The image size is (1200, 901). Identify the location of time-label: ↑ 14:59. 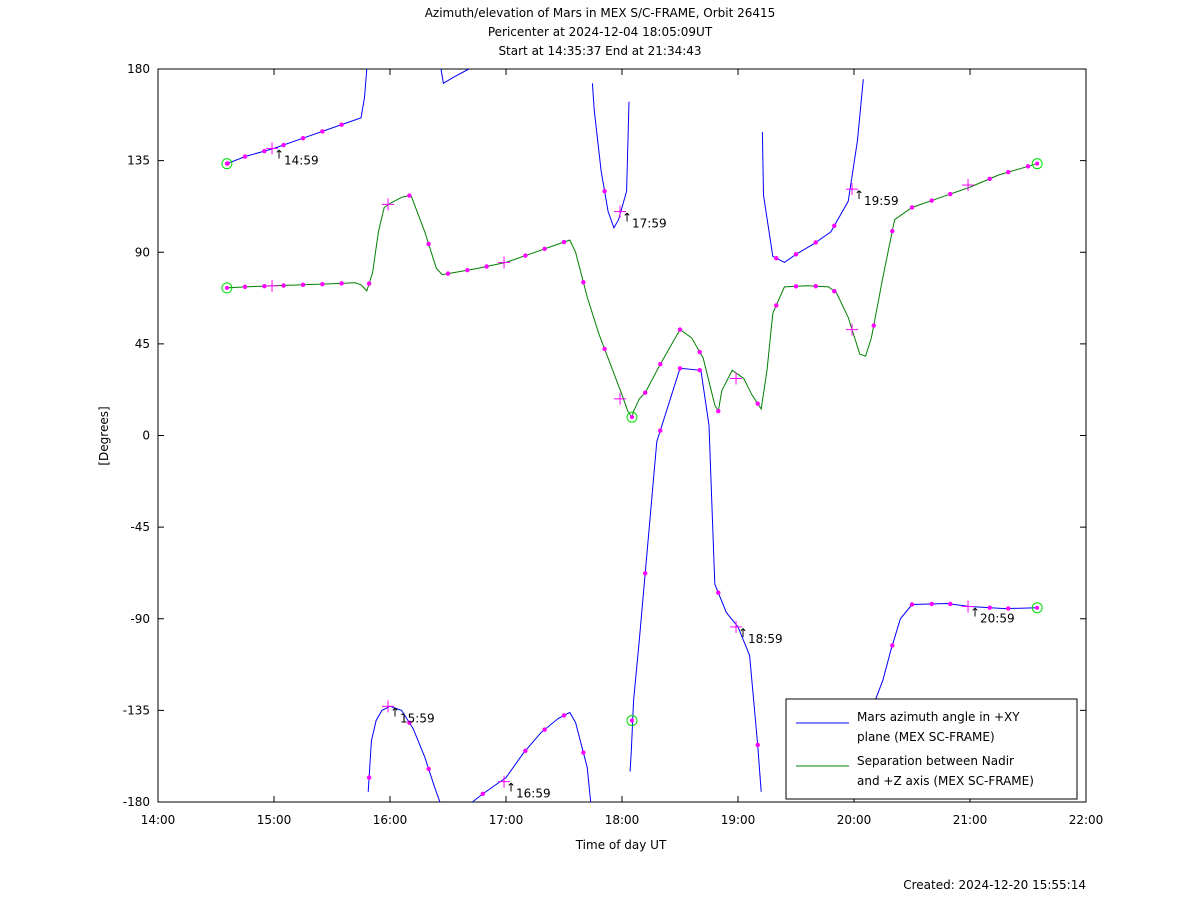
(296, 157).